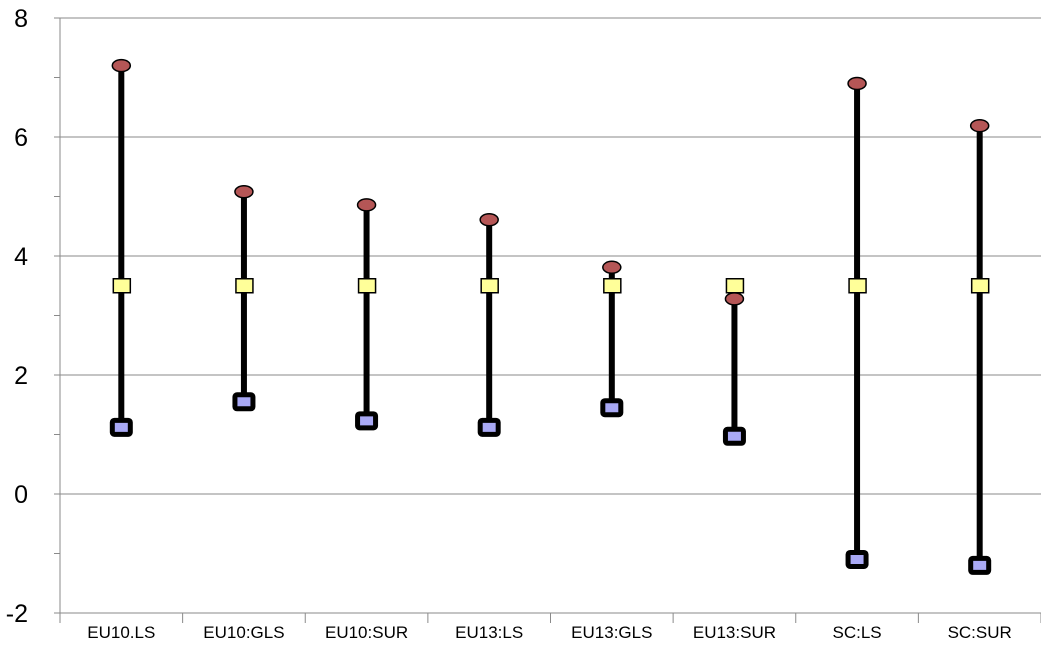  Describe the element at coordinates (21, 138) in the screenshot. I see `y-tick-label: 6` at that location.